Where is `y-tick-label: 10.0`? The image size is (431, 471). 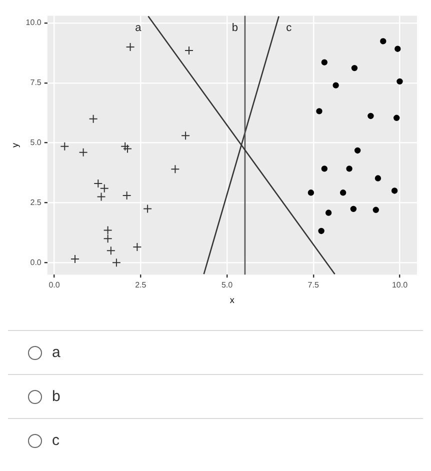 y-tick-label: 10.0 is located at coordinates (34, 23).